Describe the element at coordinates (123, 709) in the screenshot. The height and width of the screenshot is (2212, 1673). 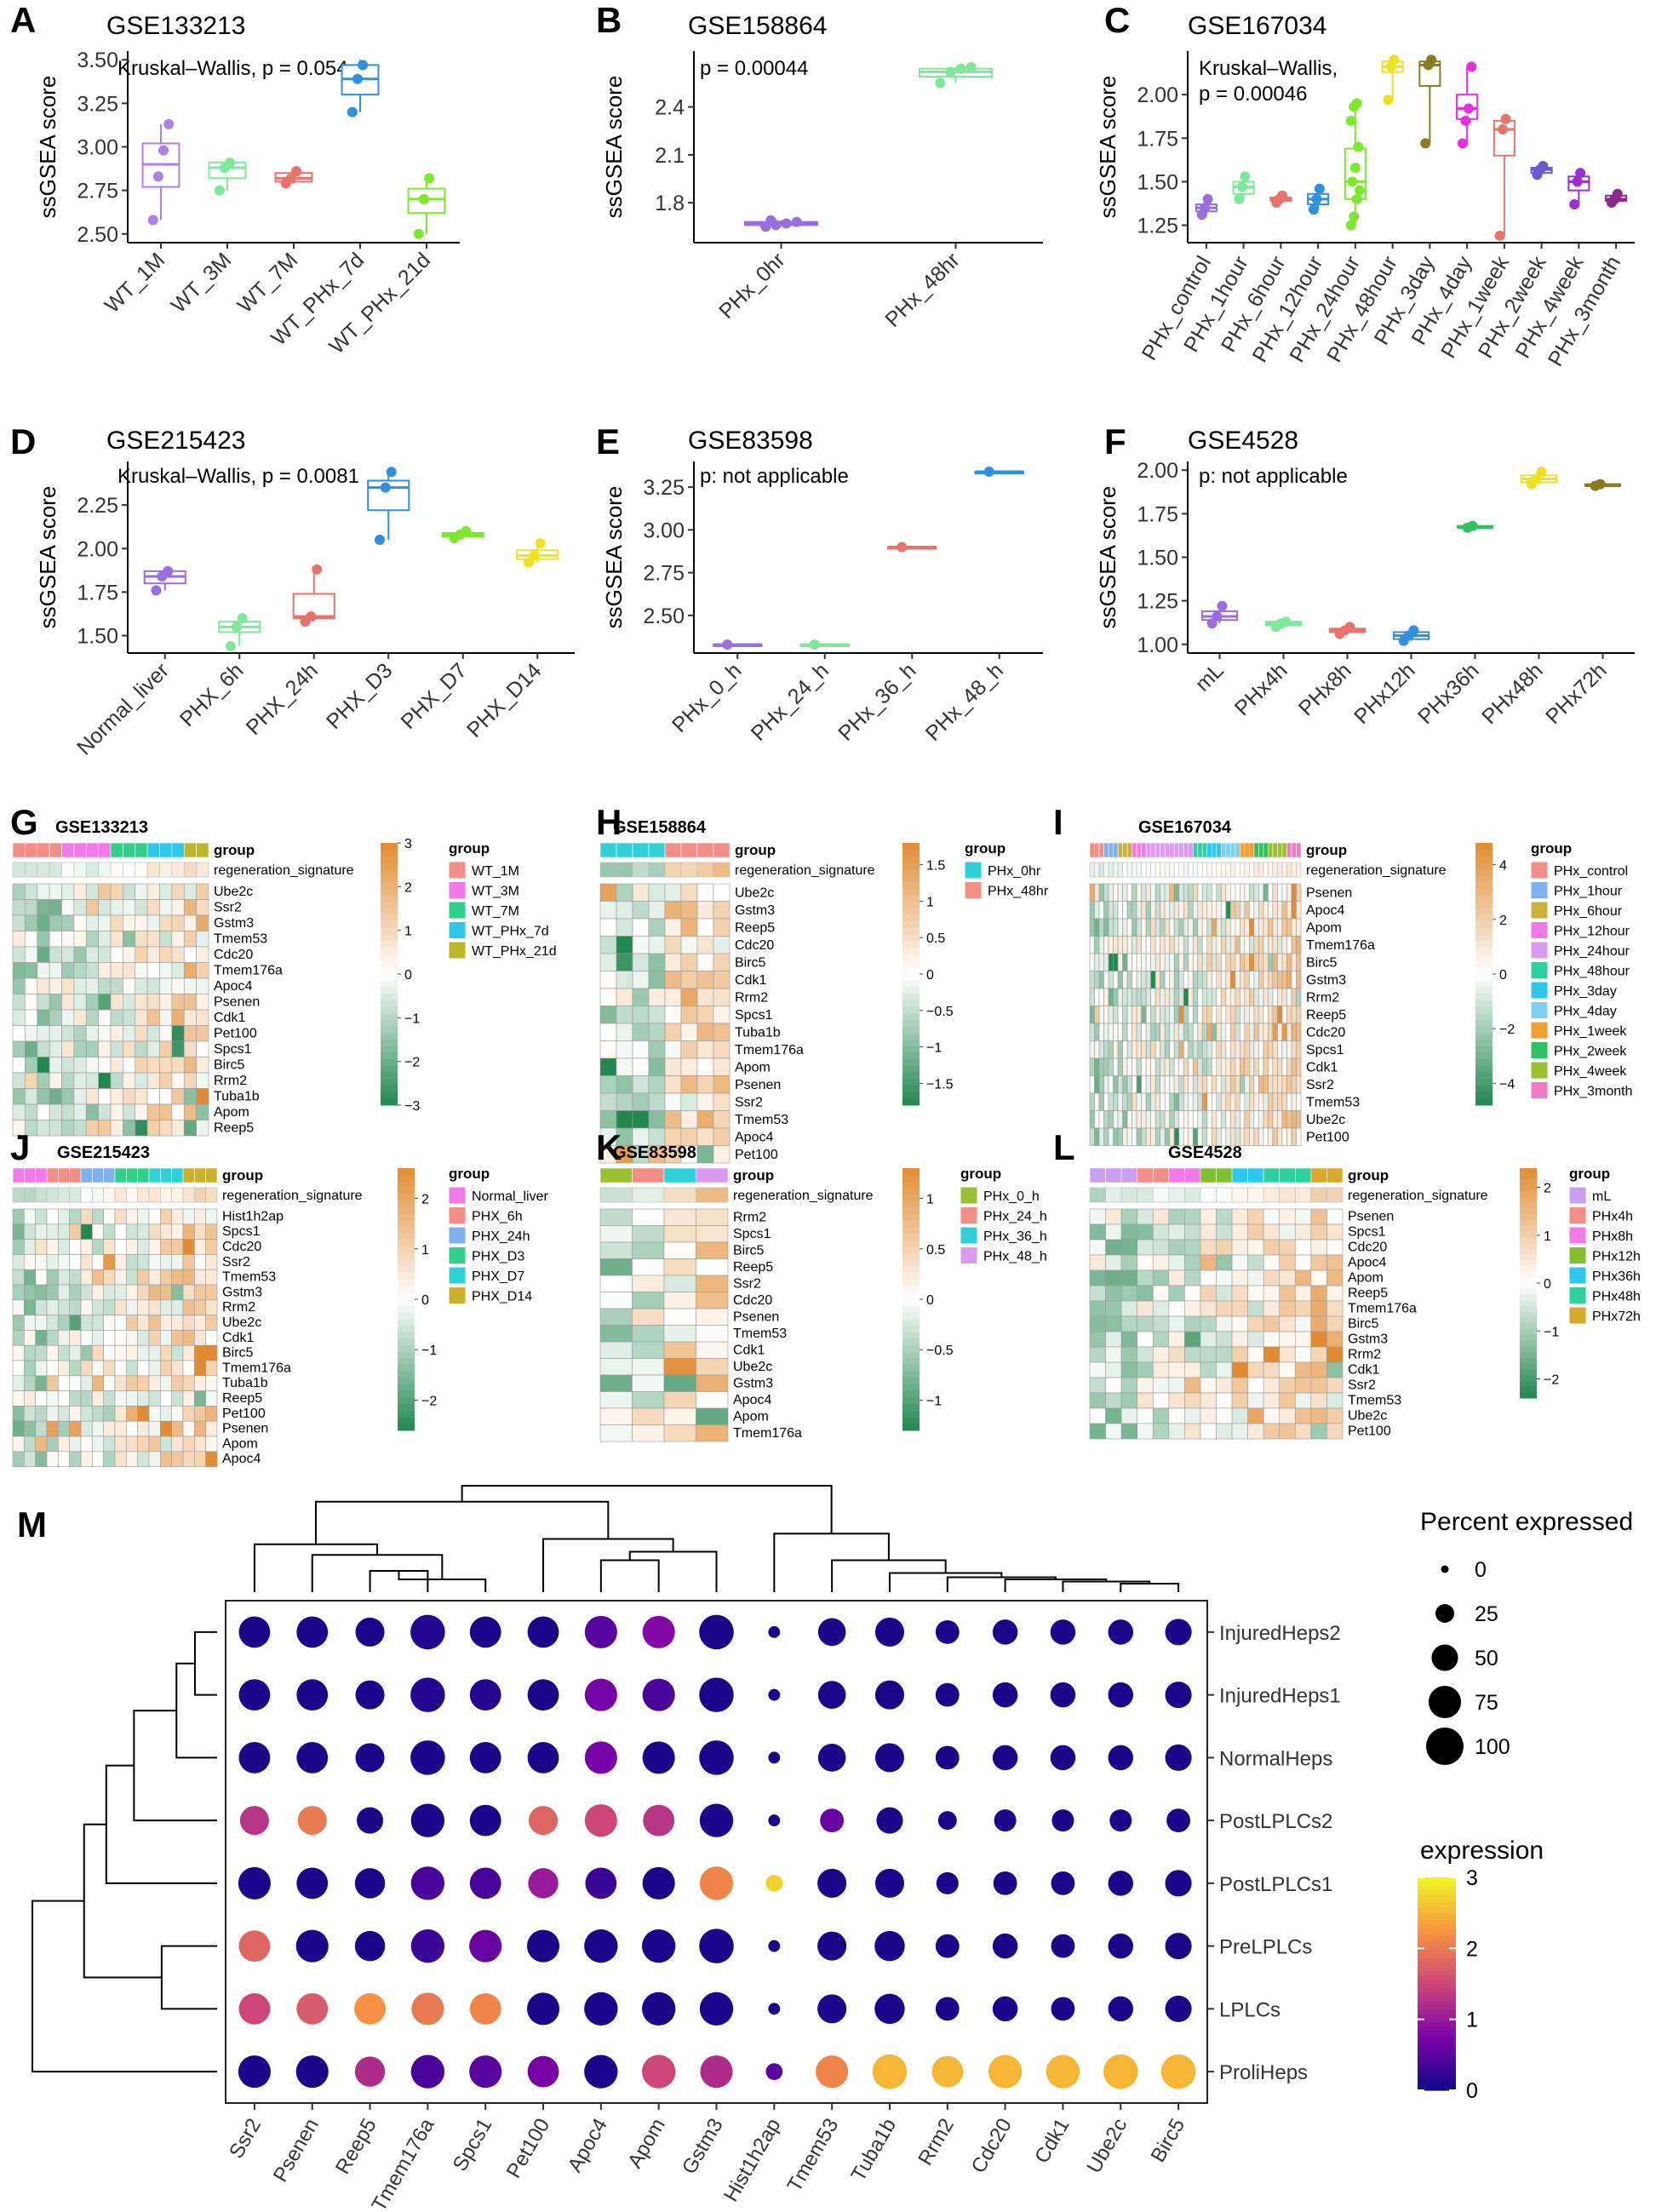
I see `x-tick-label: Normal_liver` at that location.